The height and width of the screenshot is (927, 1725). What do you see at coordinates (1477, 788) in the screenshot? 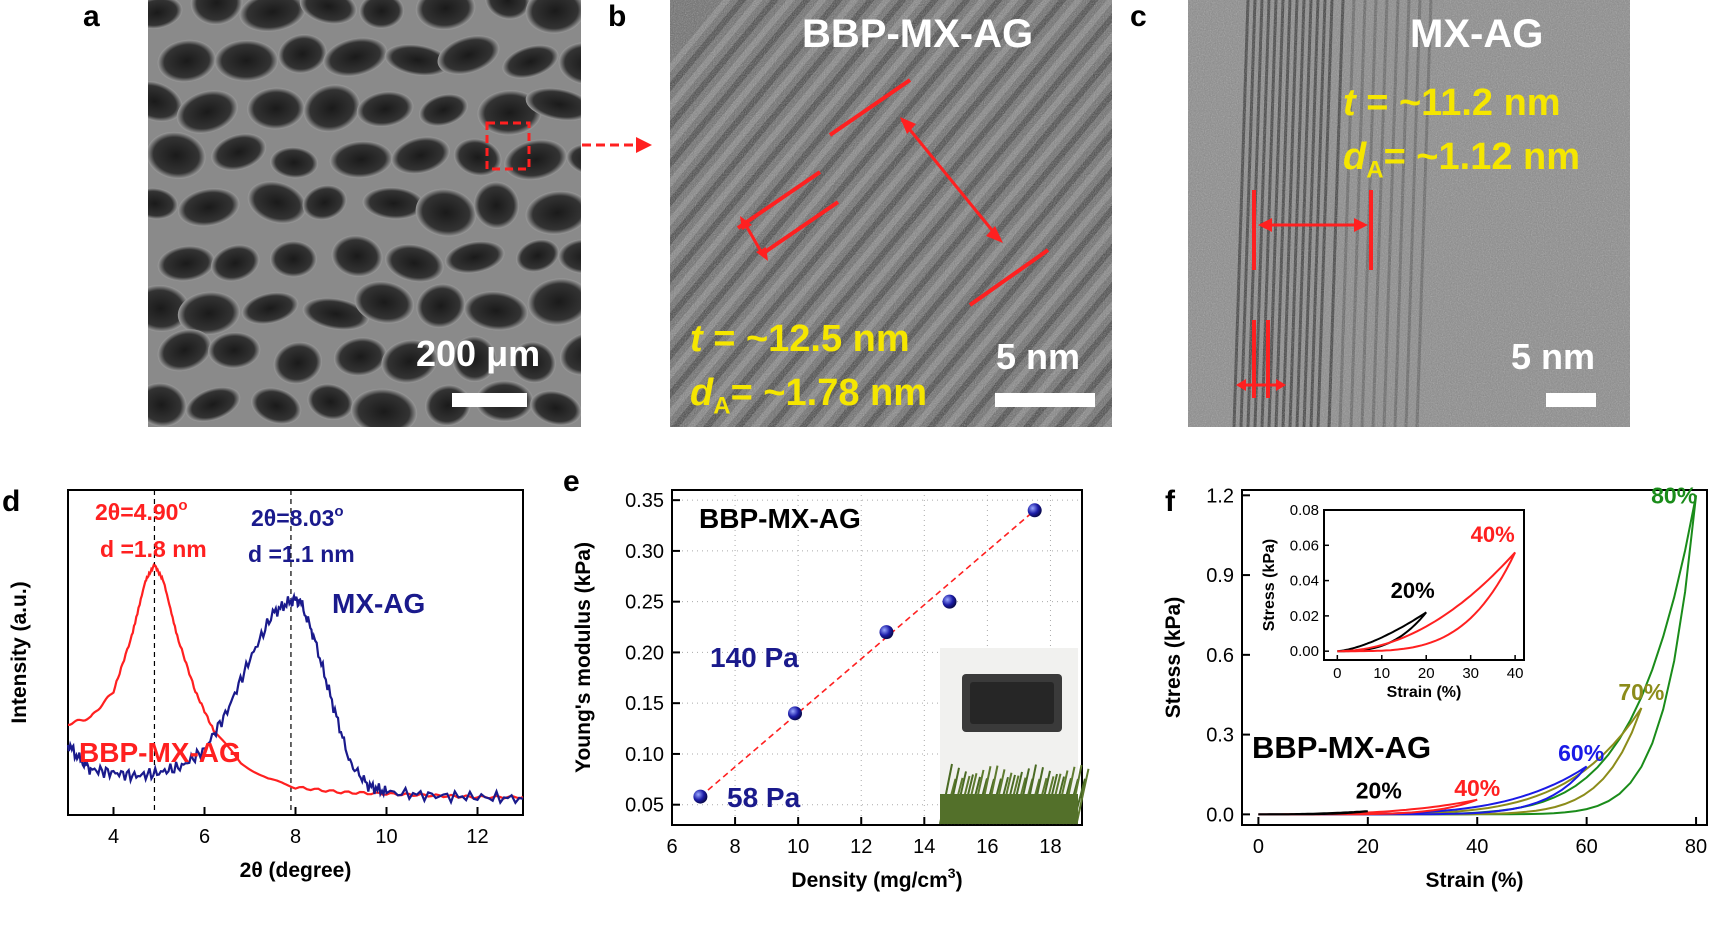
I see `loop-label-40%: 40%` at bounding box center [1477, 788].